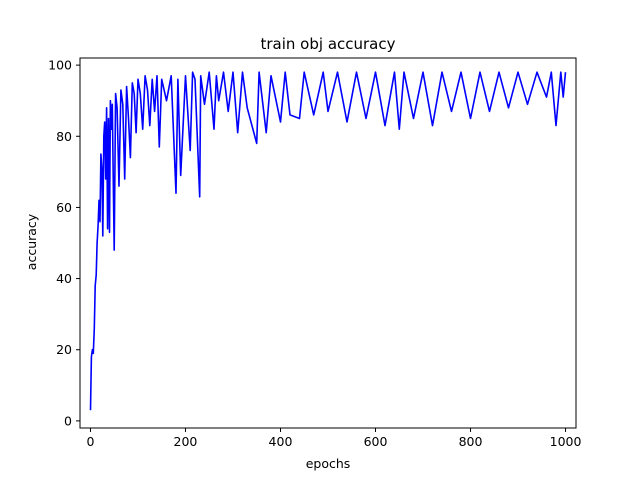 The image size is (640, 480). What do you see at coordinates (186, 441) in the screenshot?
I see `x-tick-label: 200` at bounding box center [186, 441].